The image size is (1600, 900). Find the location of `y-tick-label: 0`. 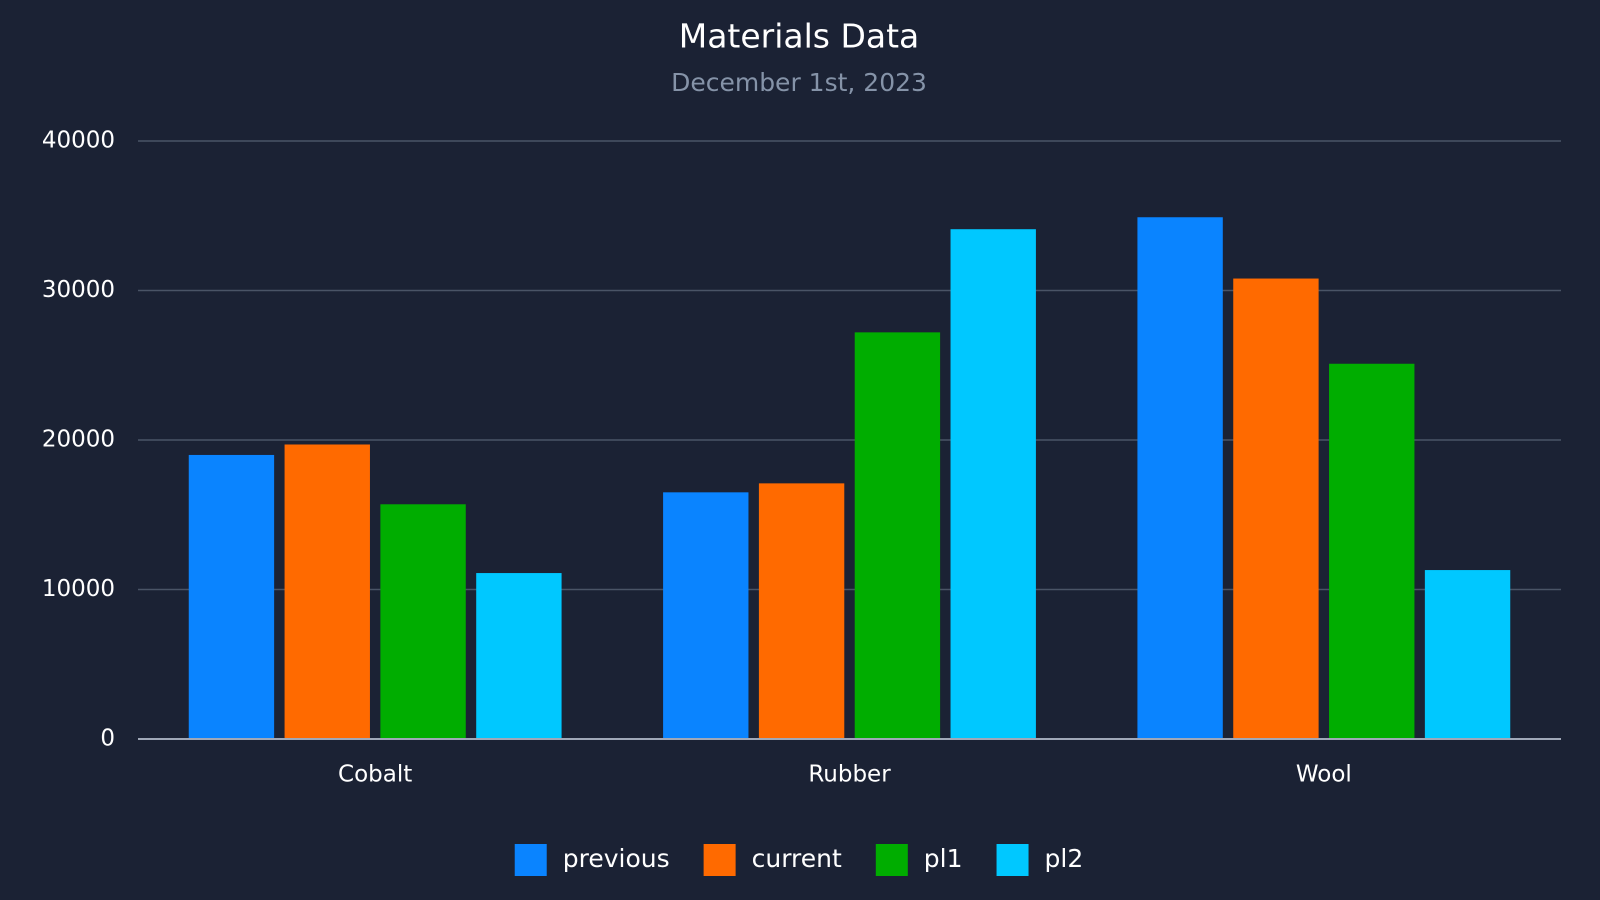

y-tick-label: 0 is located at coordinates (107, 739).